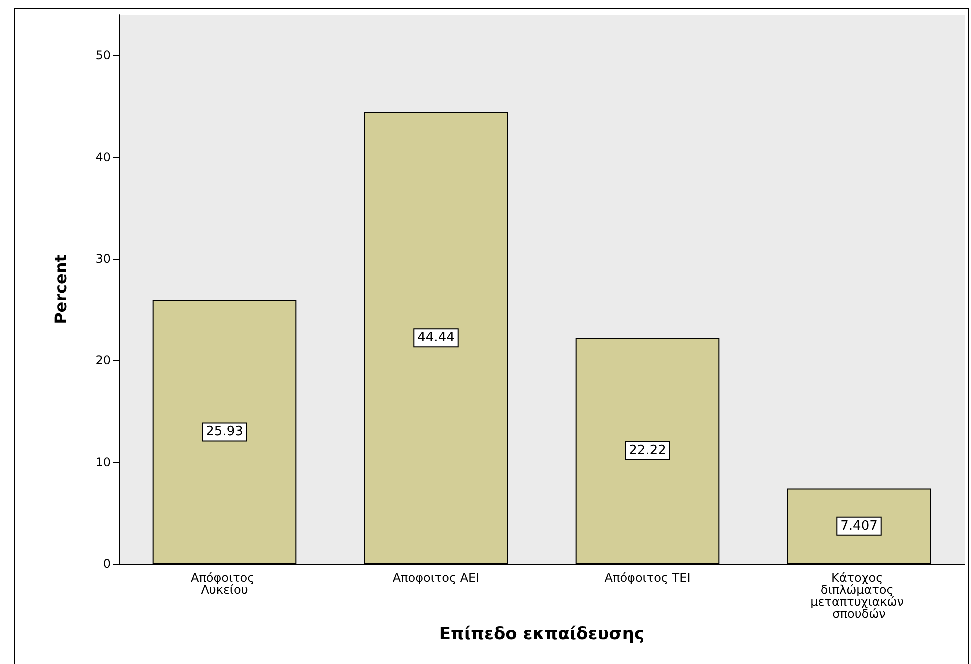 This screenshot has width=971, height=664. I want to click on y-axis-title: Percent, so click(61, 289).